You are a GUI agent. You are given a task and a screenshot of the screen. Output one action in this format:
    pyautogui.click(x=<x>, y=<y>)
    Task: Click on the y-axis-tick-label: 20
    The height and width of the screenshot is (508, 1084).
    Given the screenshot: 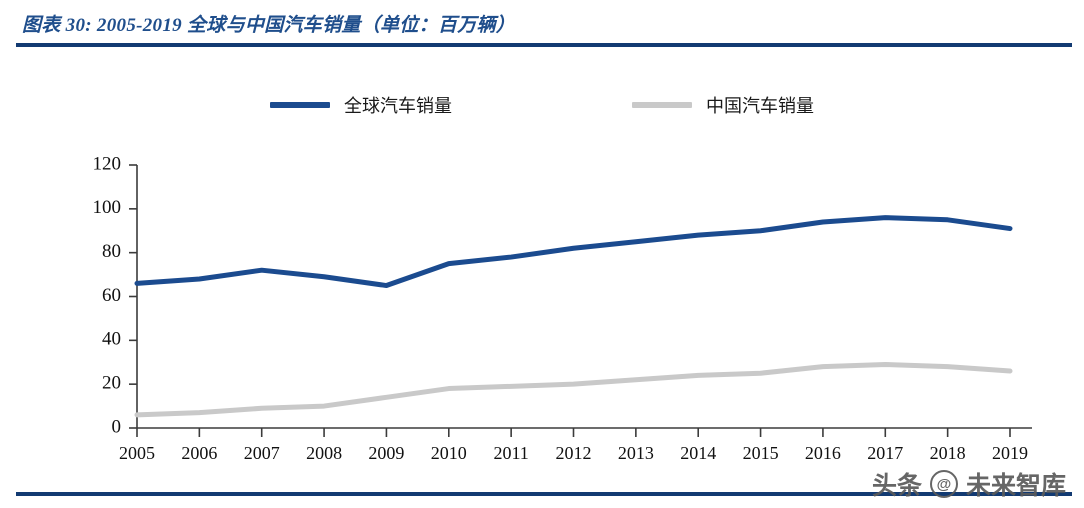 What is the action you would take?
    pyautogui.click(x=111, y=383)
    